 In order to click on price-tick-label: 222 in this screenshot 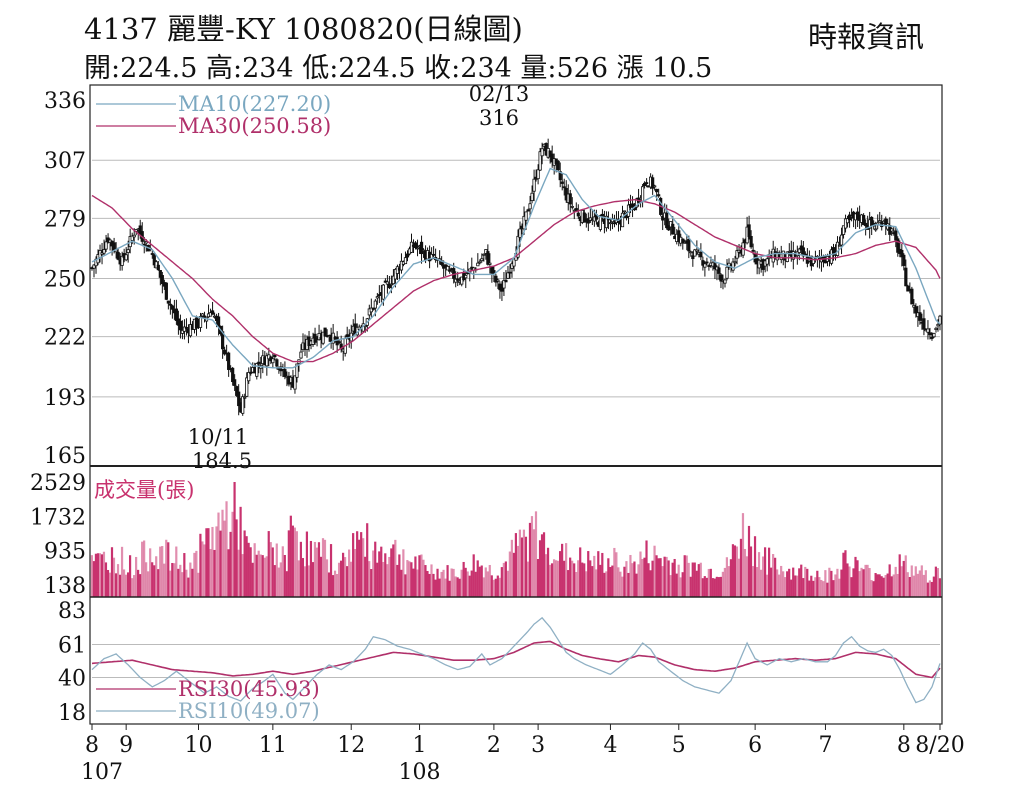, I will do `click(65, 338)`.